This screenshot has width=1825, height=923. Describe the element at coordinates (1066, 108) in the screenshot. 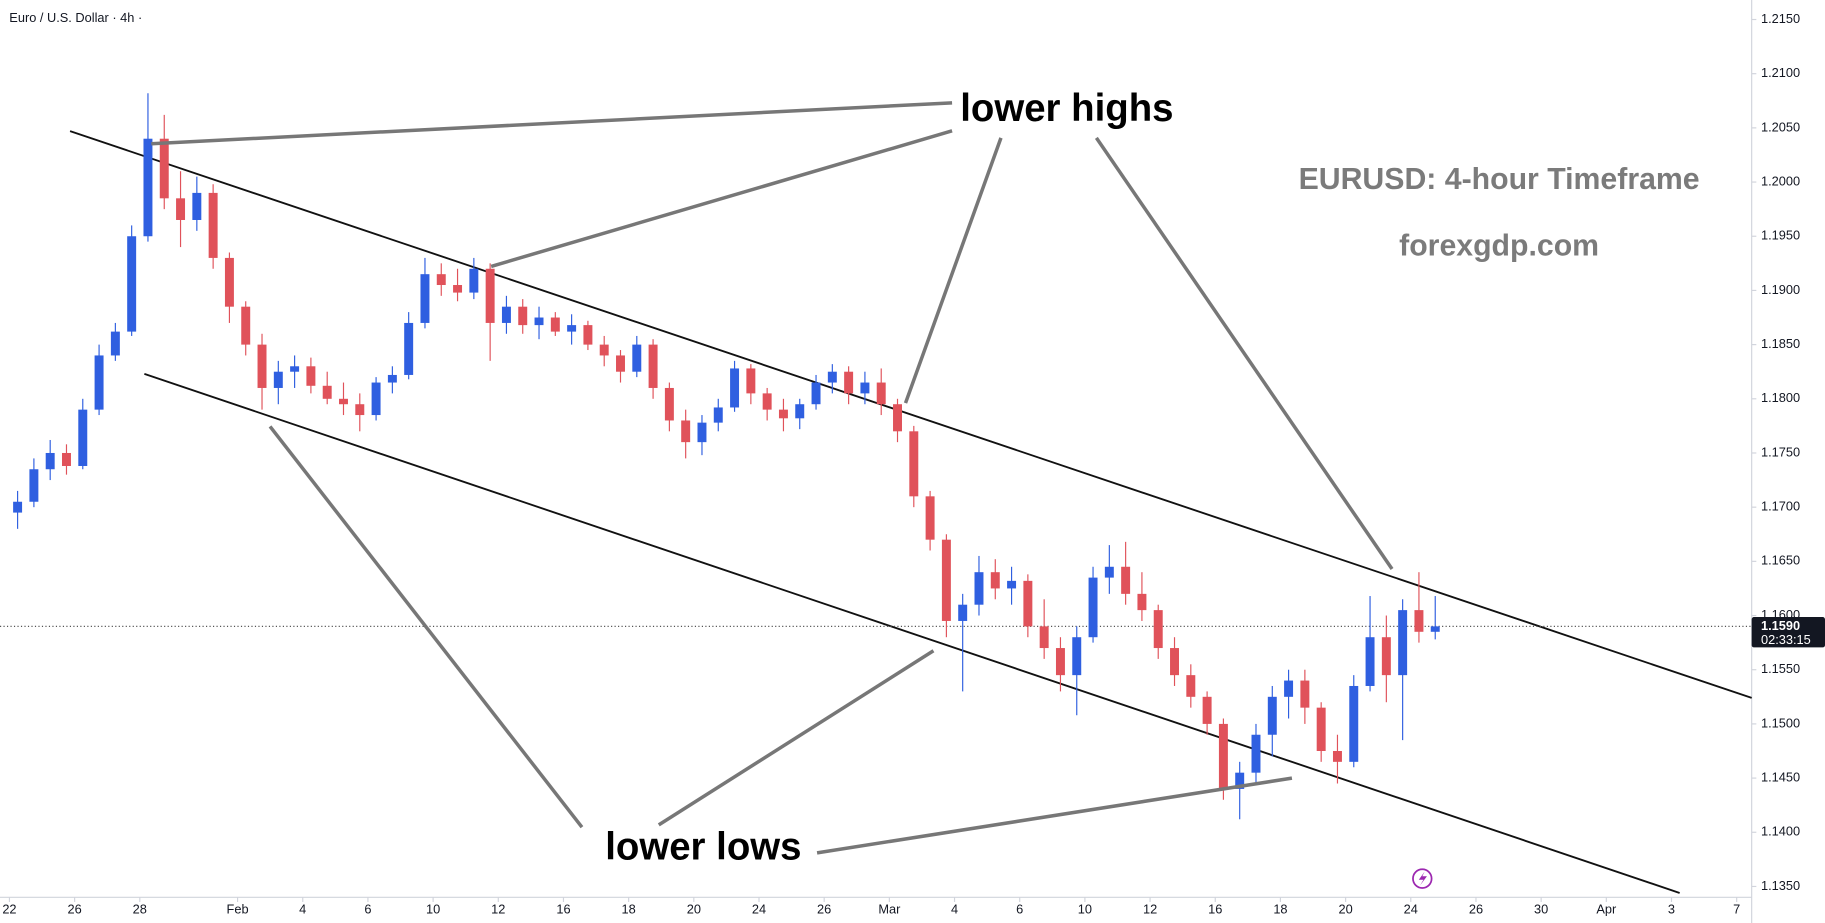

I see `annotation: lower highs` at that location.